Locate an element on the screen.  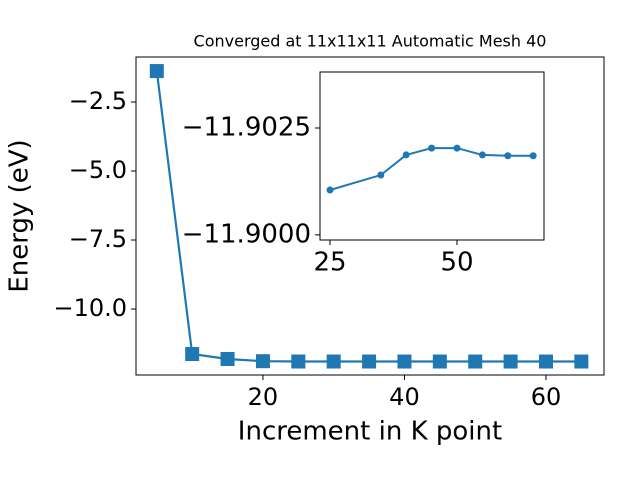
x-tick-label: 60 is located at coordinates (546, 397).